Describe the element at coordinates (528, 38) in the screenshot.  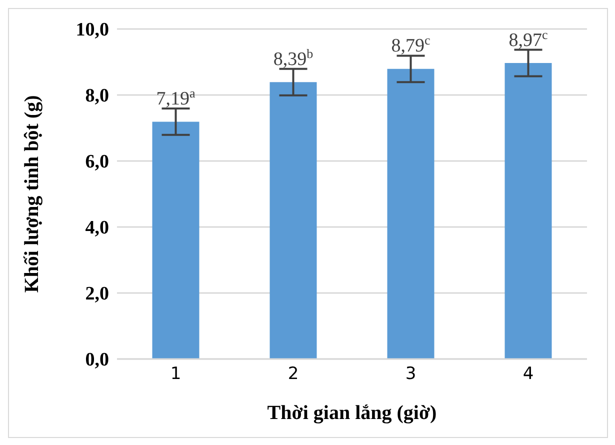
I see `data-label: 8,97$^{c}$` at that location.